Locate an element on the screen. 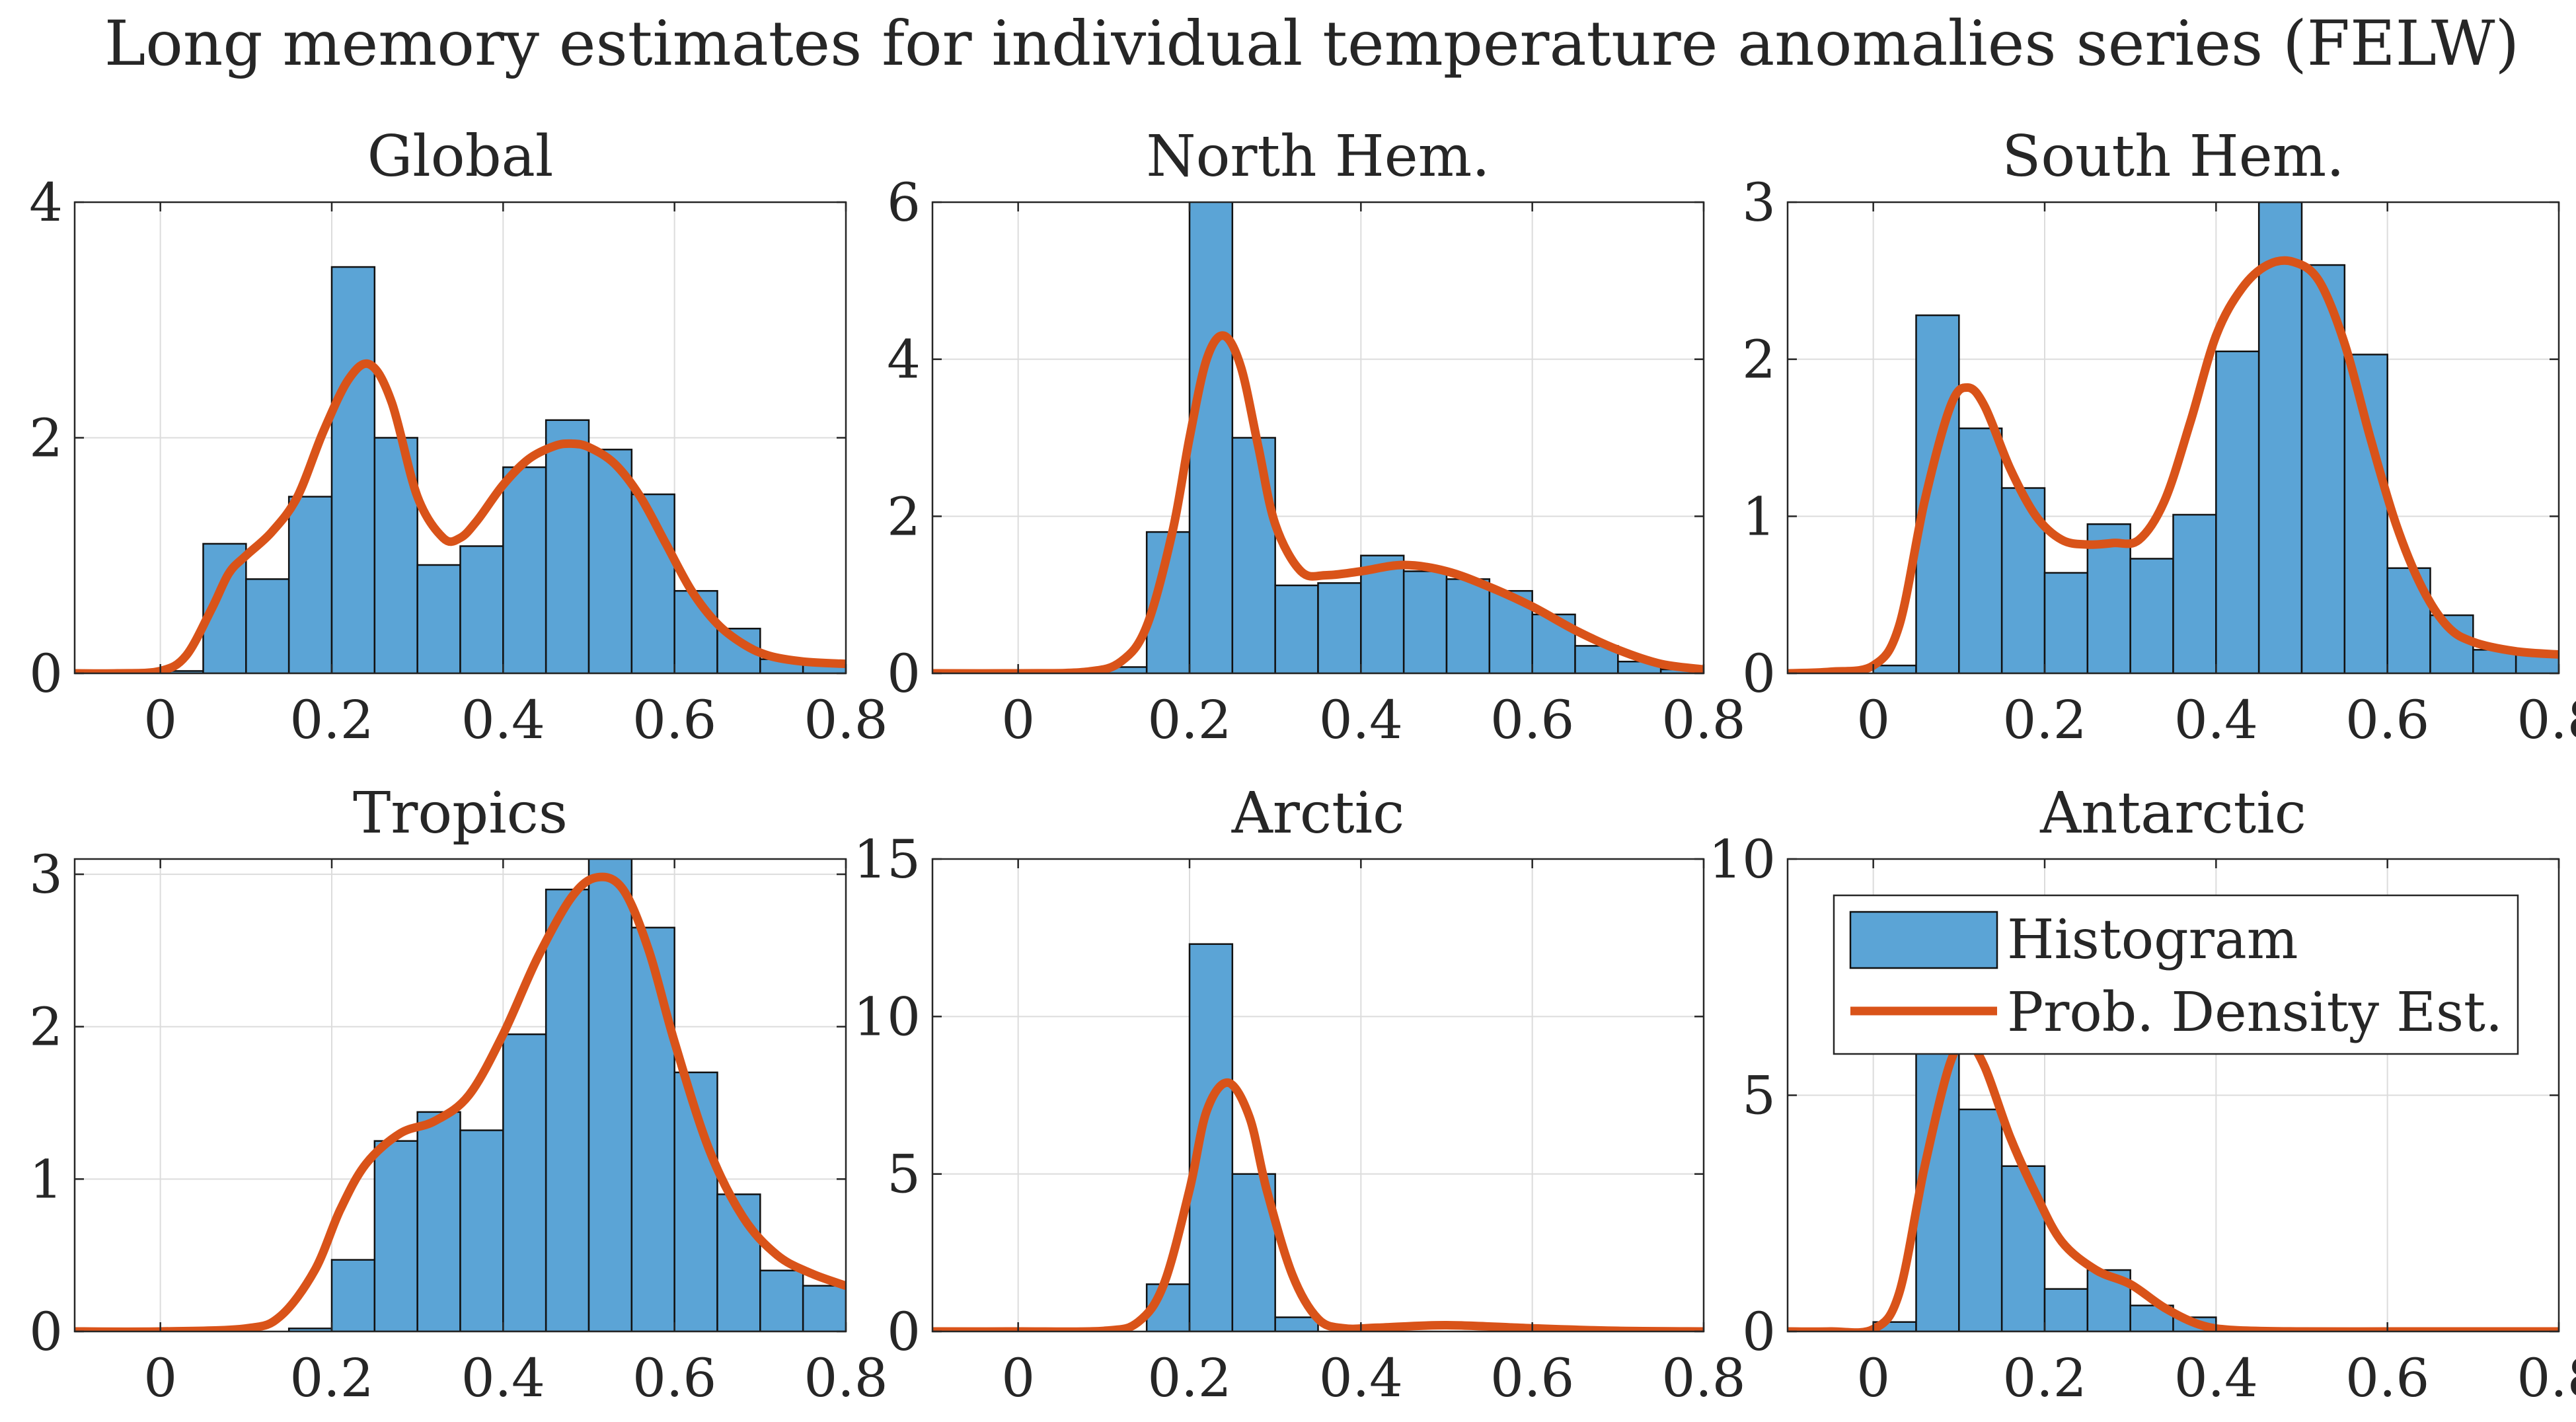  subplot-title: North Hem. is located at coordinates (1318, 157).